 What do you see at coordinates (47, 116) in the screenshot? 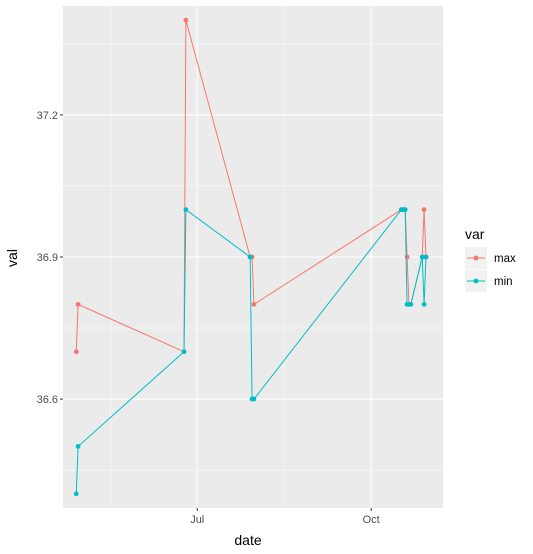
I see `y-tick-label: 37.2` at bounding box center [47, 116].